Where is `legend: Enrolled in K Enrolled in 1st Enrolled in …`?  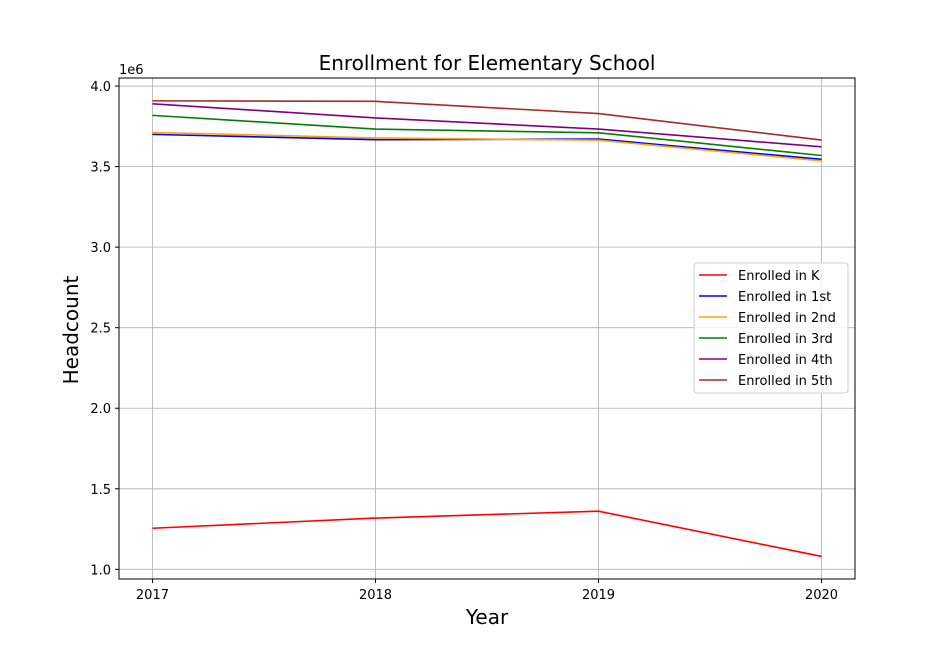 legend: Enrolled in K Enrolled in 1st Enrolled in … is located at coordinates (771, 328).